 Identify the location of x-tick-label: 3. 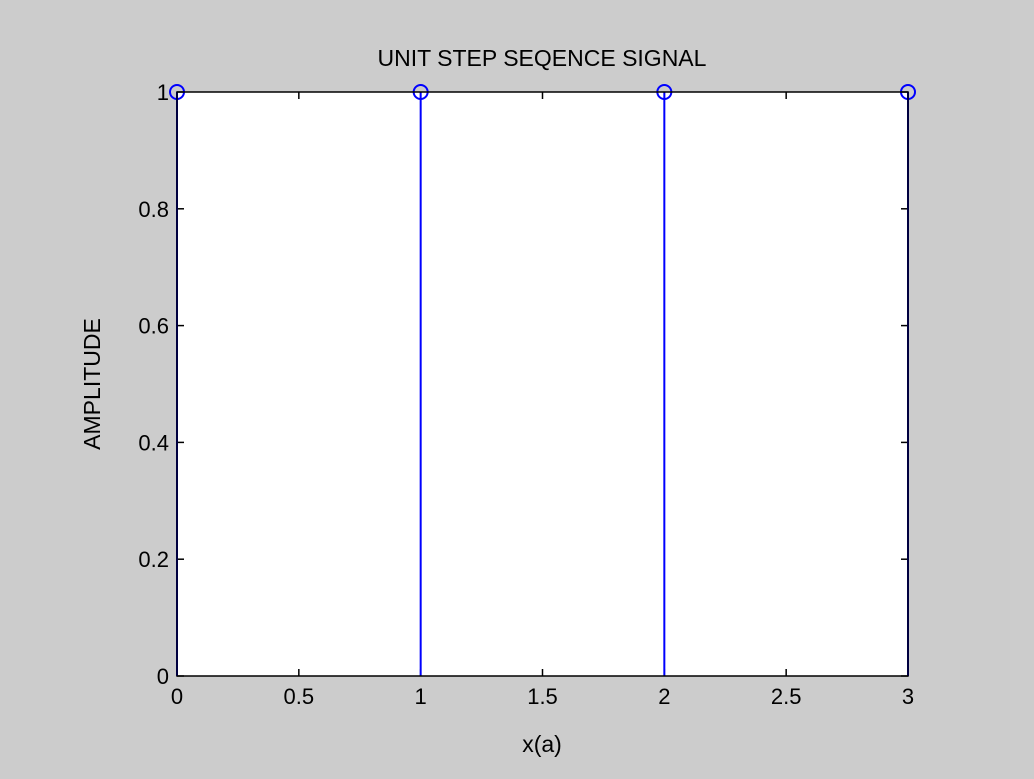
(908, 696).